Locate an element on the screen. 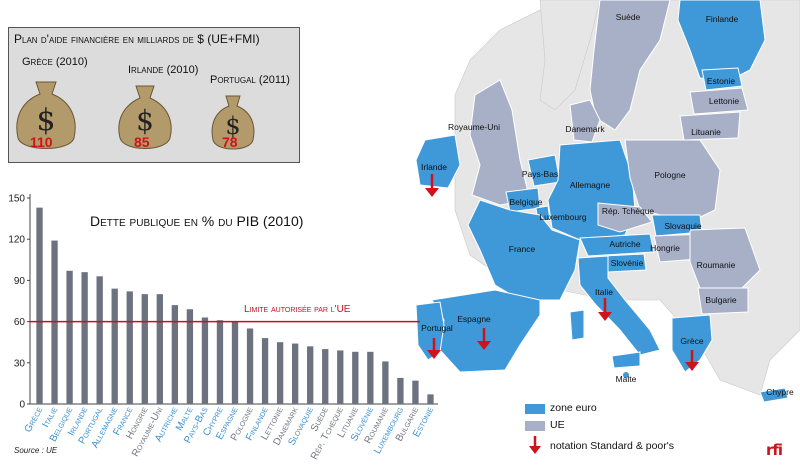 This screenshot has width=800, height=476. map-label-espagne: Espagne is located at coordinates (474, 319).